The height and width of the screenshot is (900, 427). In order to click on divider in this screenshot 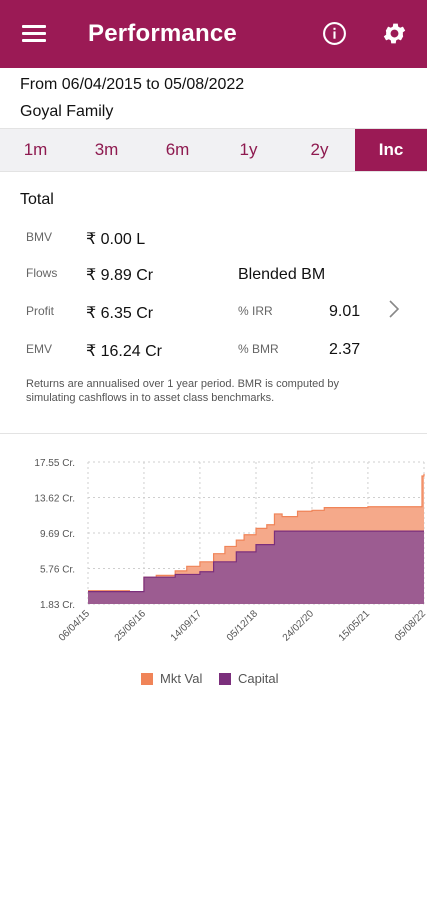, I will do `click(213, 433)`.